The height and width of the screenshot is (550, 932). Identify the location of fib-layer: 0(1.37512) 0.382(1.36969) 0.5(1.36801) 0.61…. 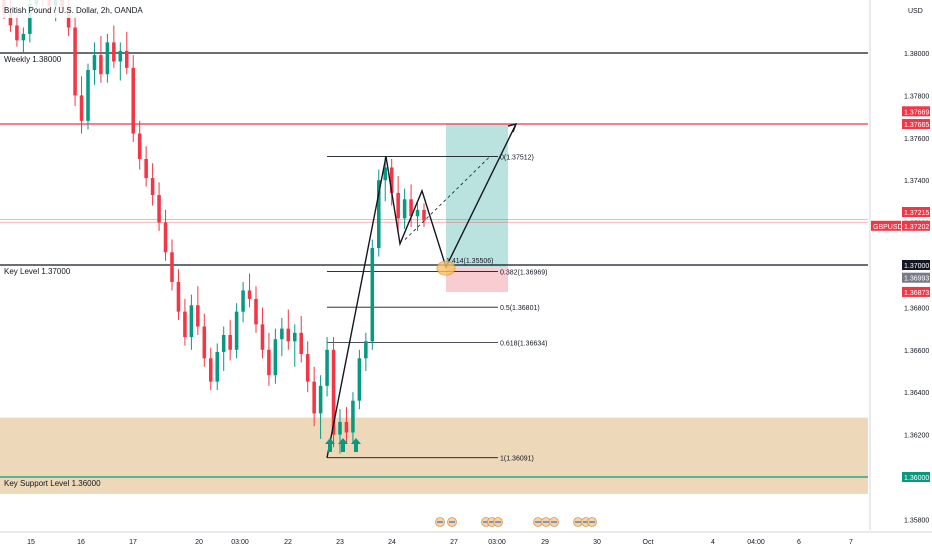
(437, 308).